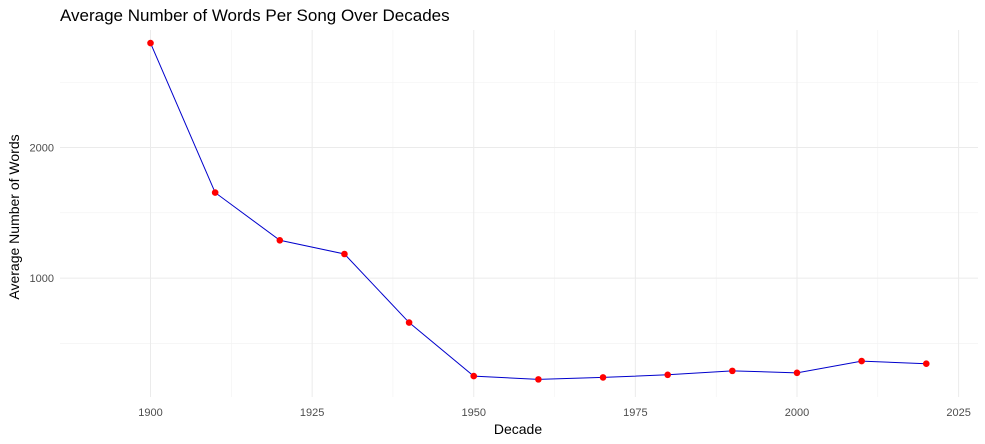 This screenshot has height=444, width=985. I want to click on x-tick-label: 1950, so click(474, 413).